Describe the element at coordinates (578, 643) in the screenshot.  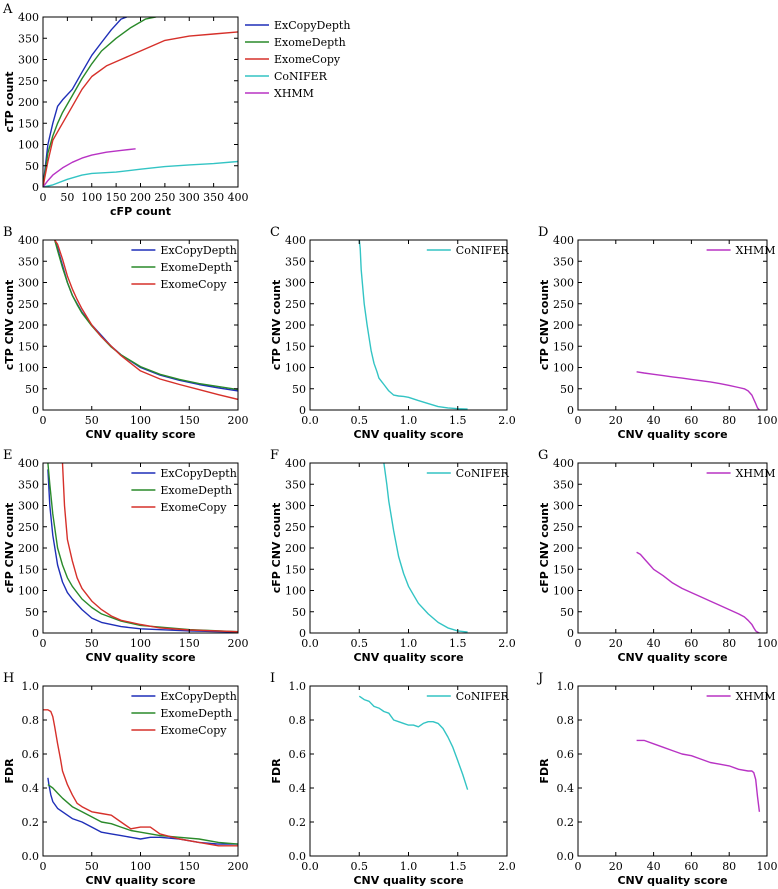
I see `x-tick-label: 0` at that location.